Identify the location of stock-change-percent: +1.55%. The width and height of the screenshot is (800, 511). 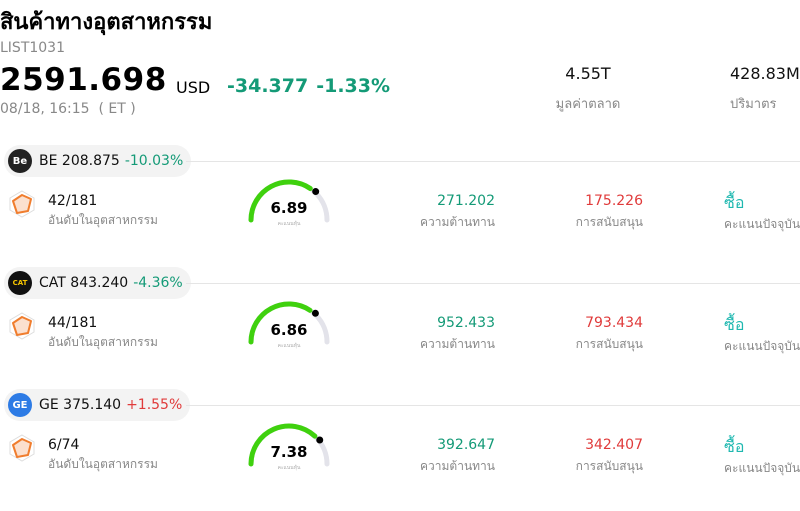
(154, 405).